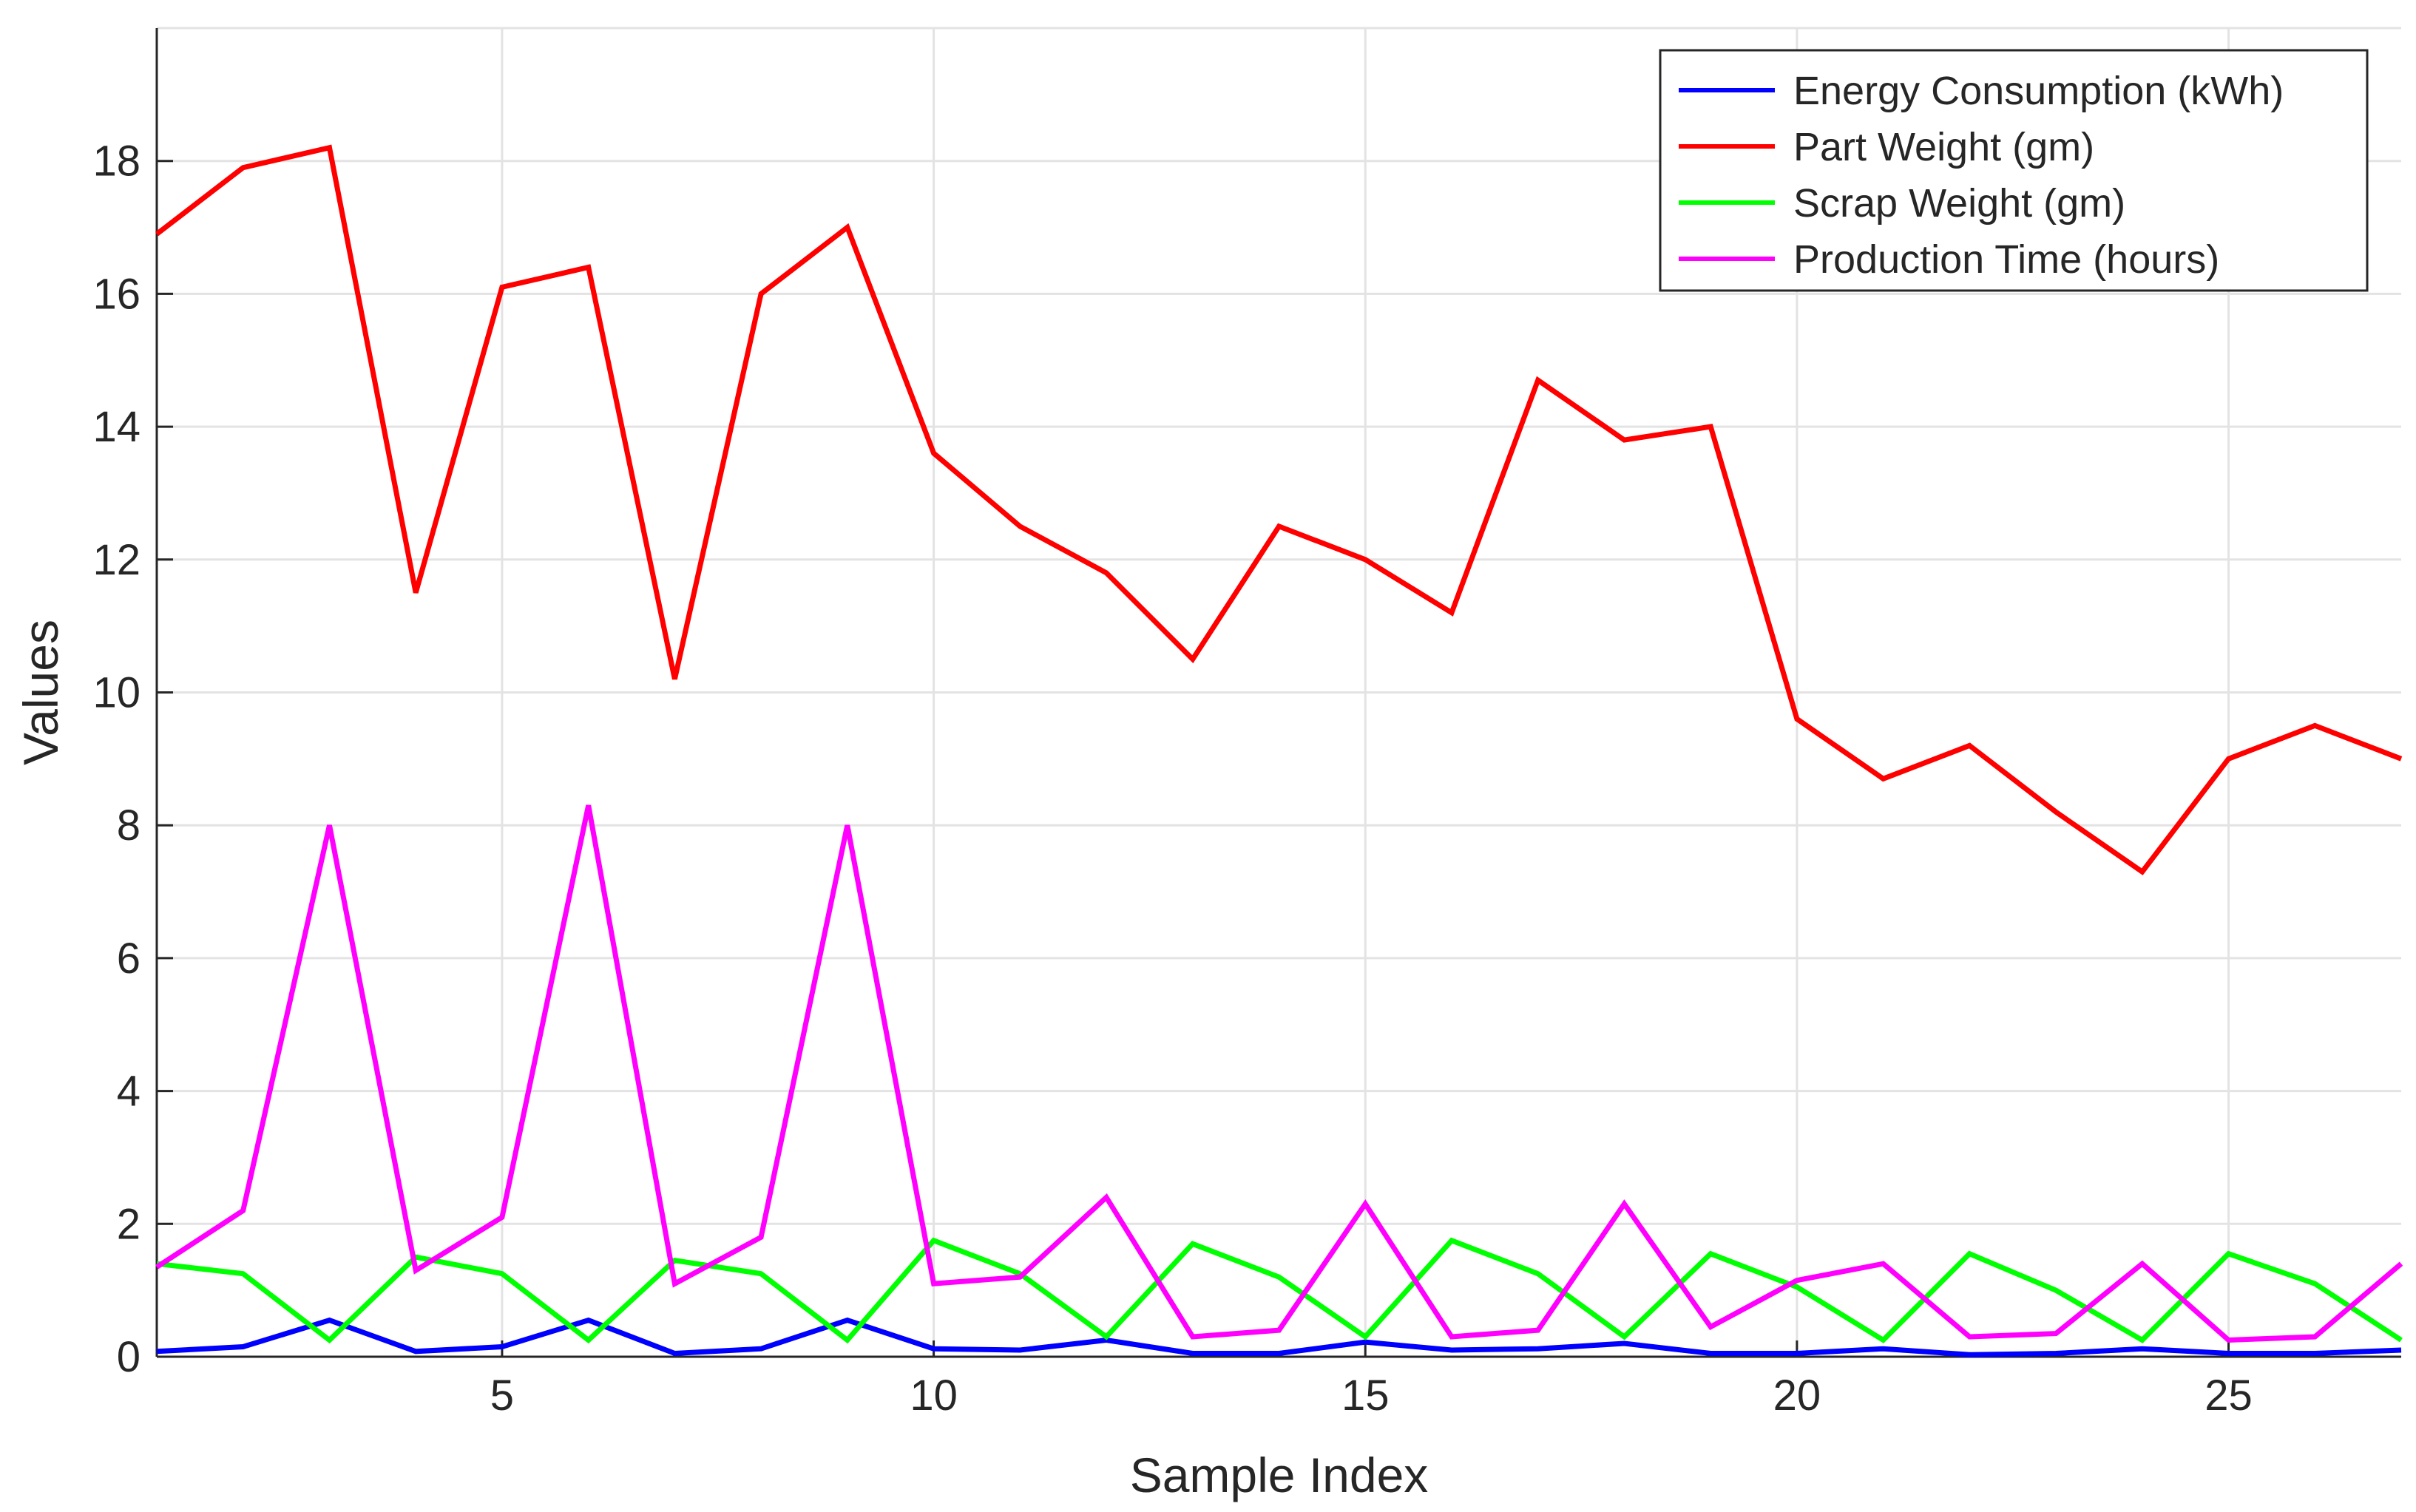 This screenshot has width=2416, height=1512. What do you see at coordinates (117, 560) in the screenshot?
I see `y-tick-label: 12` at bounding box center [117, 560].